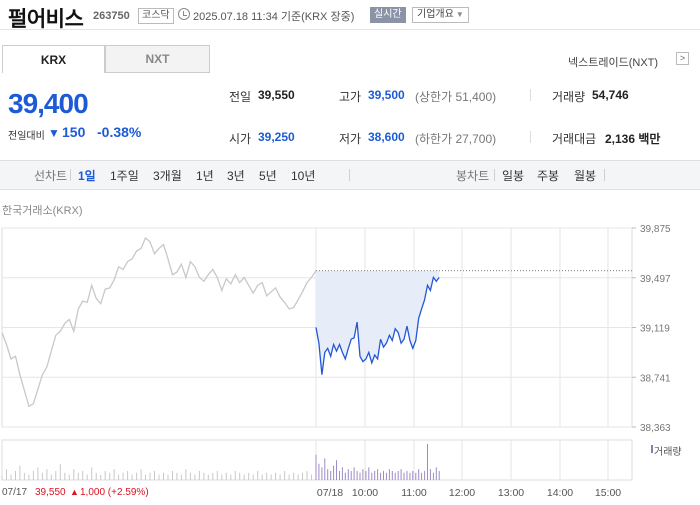 This screenshot has width=700, height=505. Describe the element at coordinates (268, 176) in the screenshot. I see `period-5y: 5년` at that location.